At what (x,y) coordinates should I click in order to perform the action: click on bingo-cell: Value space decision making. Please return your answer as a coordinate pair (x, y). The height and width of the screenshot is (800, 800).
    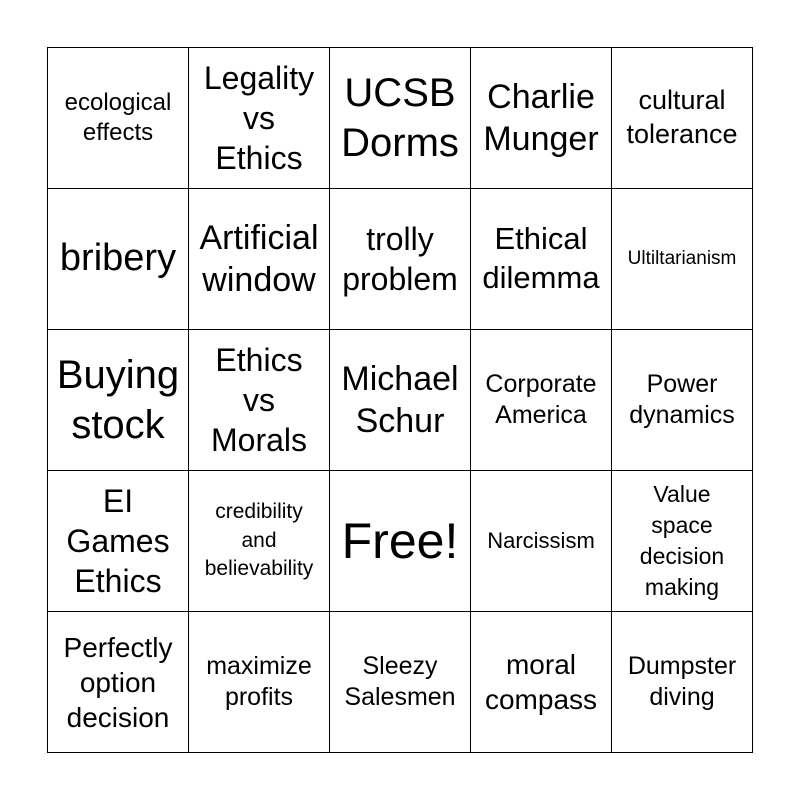
    Looking at the image, I should click on (682, 541).